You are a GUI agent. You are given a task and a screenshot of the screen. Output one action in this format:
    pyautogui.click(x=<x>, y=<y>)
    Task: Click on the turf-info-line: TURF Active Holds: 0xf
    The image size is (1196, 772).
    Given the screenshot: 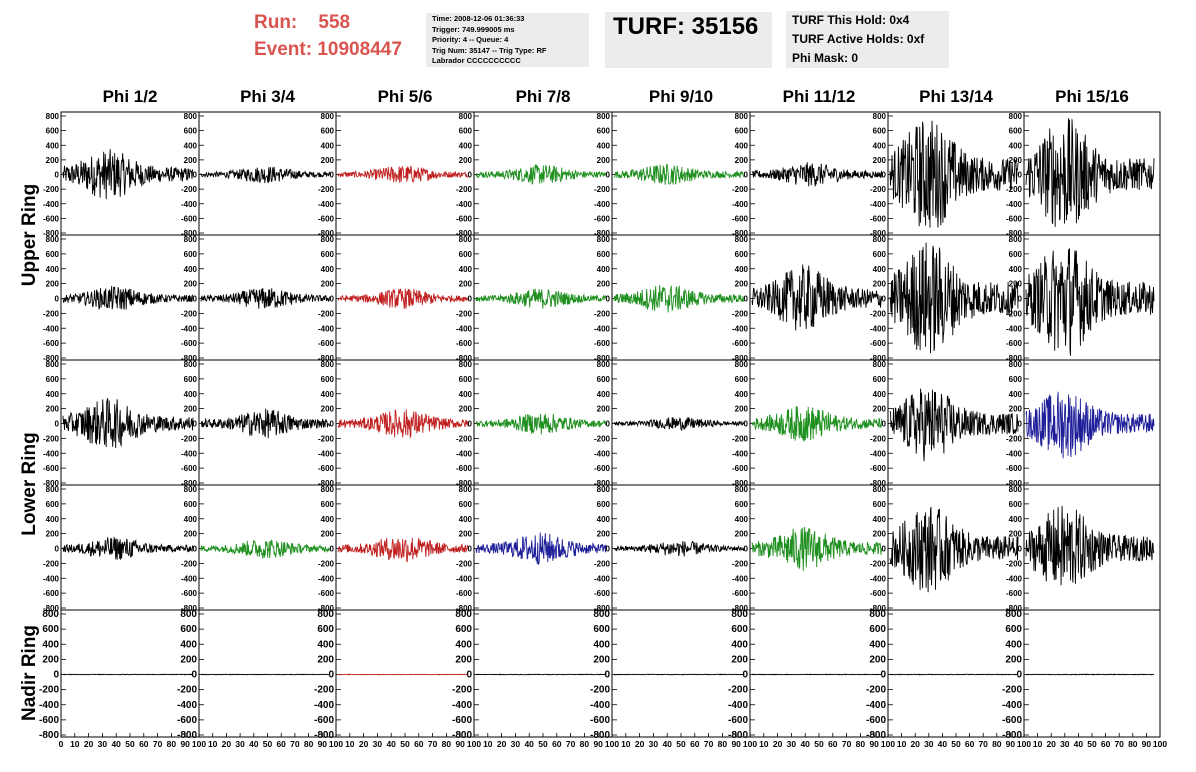 What is the action you would take?
    pyautogui.click(x=858, y=39)
    